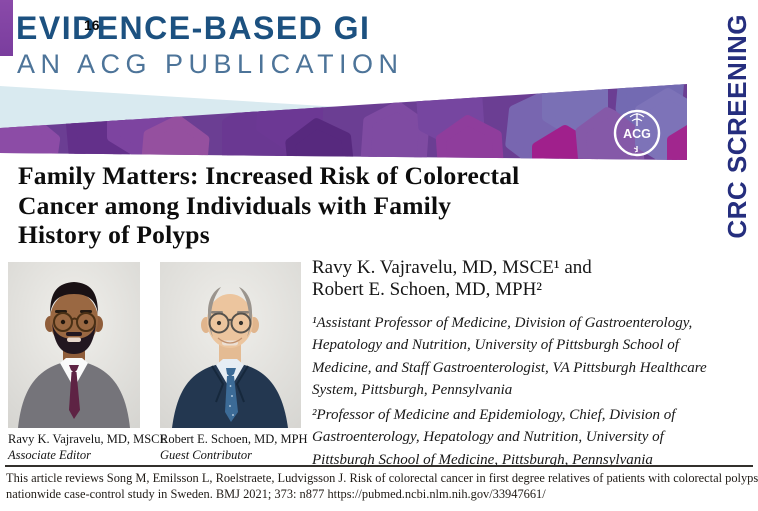  Describe the element at coordinates (114, 234) in the screenshot. I see `article-title-line3: History of Polyps` at that location.